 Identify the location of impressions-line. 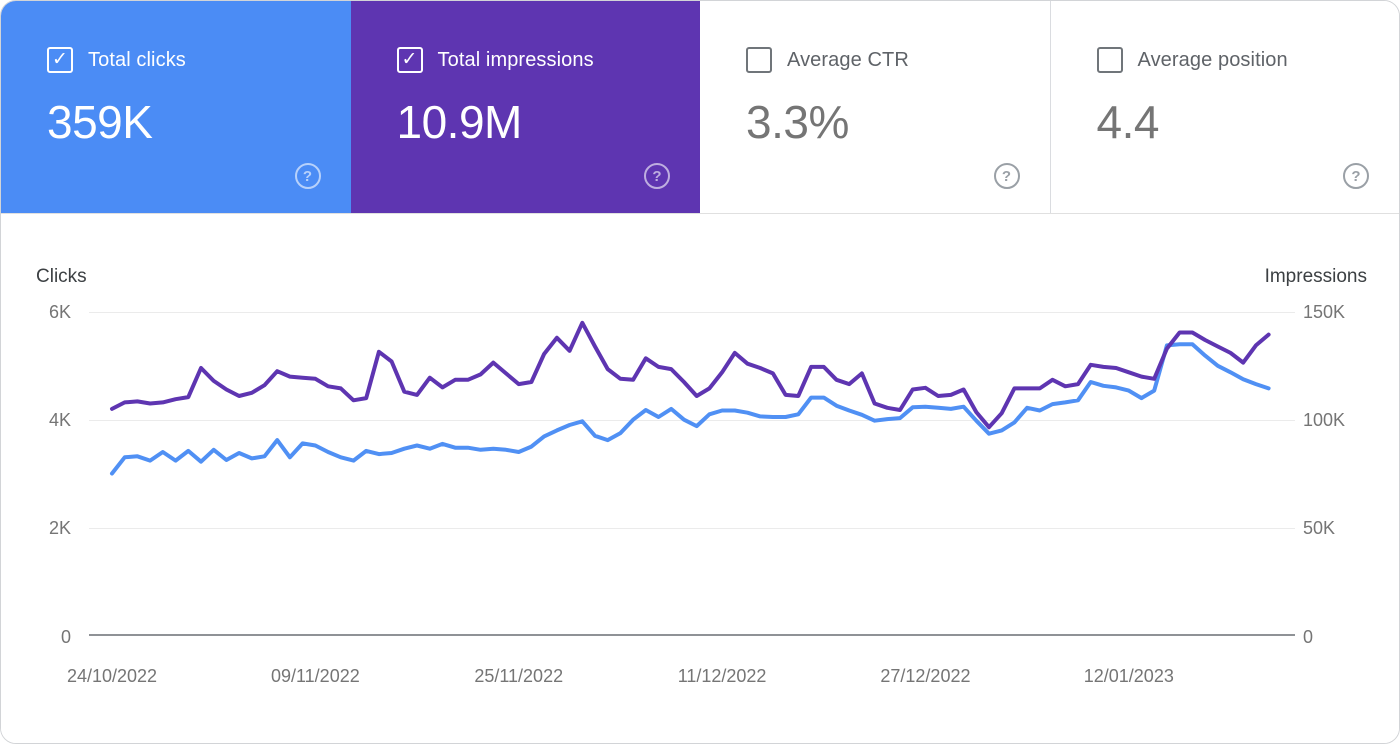
(690, 375).